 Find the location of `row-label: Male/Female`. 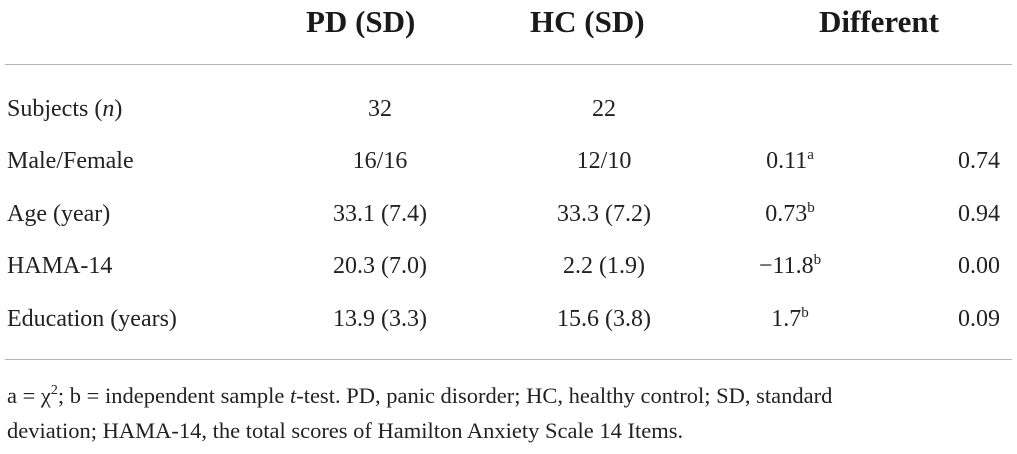

row-label: Male/Female is located at coordinates (70, 161).